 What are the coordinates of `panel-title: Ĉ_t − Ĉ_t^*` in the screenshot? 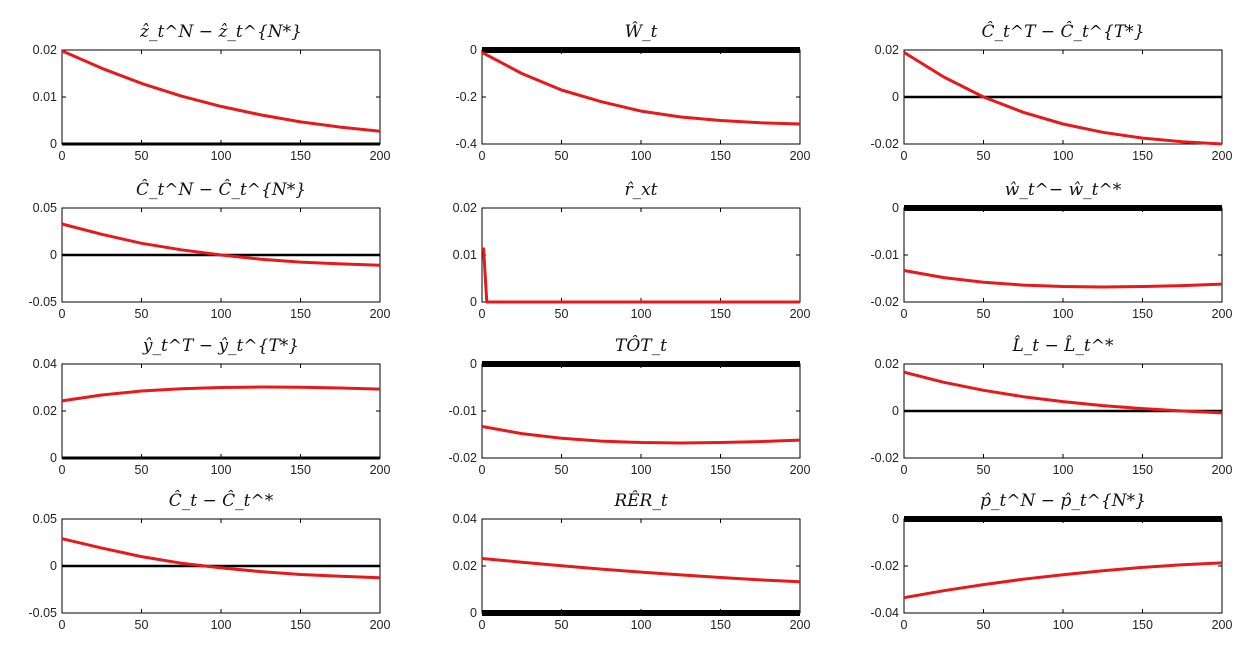 It's located at (221, 500).